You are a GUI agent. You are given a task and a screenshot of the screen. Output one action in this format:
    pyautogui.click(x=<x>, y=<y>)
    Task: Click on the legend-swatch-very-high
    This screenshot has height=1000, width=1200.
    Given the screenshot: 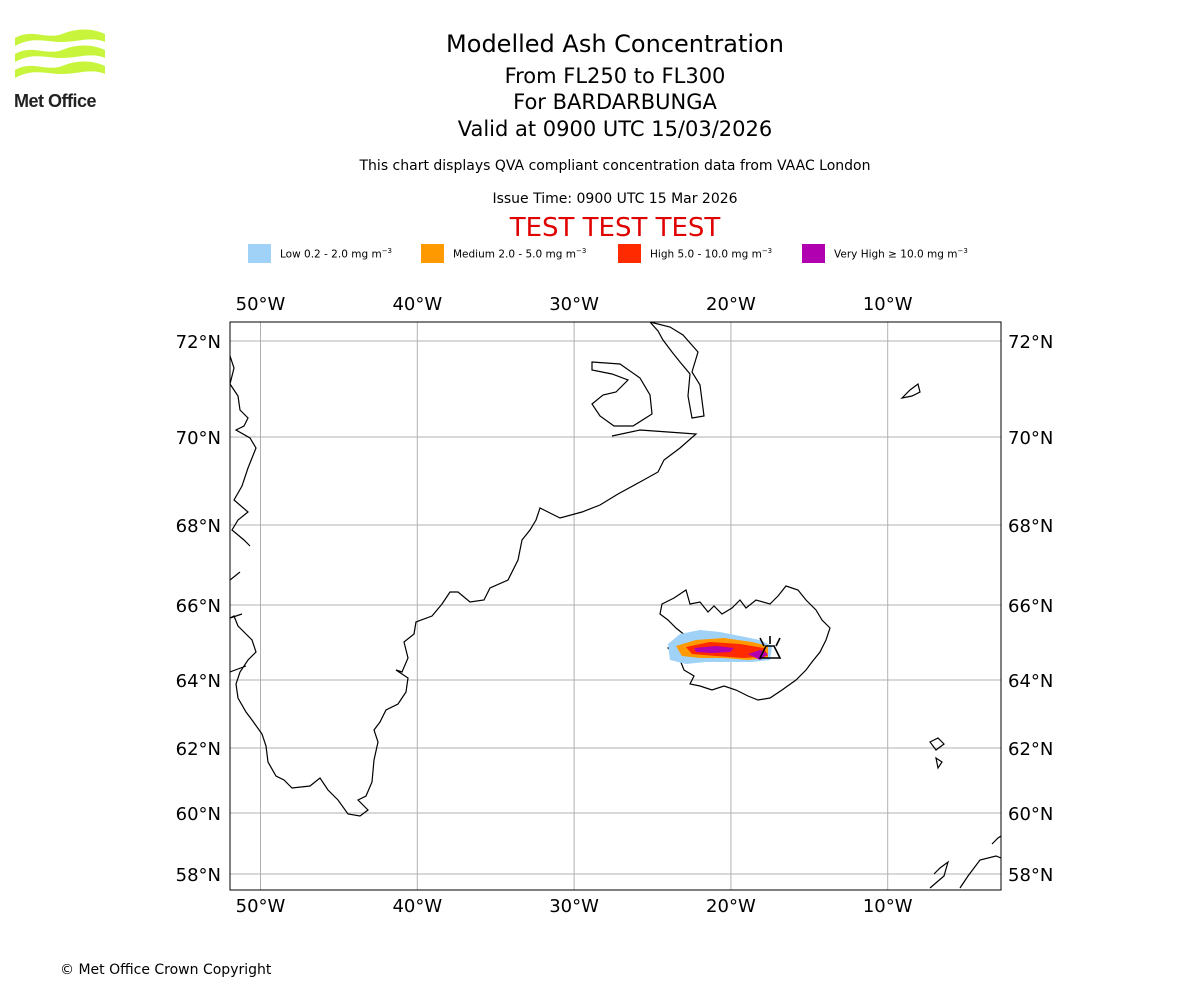 What is the action you would take?
    pyautogui.click(x=813, y=253)
    